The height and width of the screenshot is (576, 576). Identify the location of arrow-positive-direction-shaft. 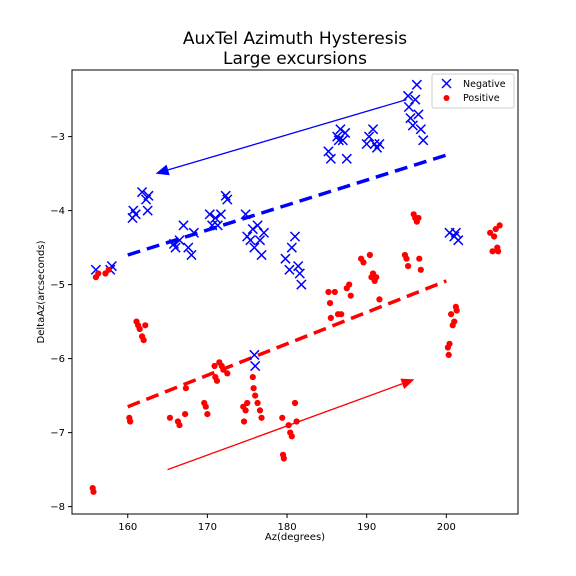
(285, 427).